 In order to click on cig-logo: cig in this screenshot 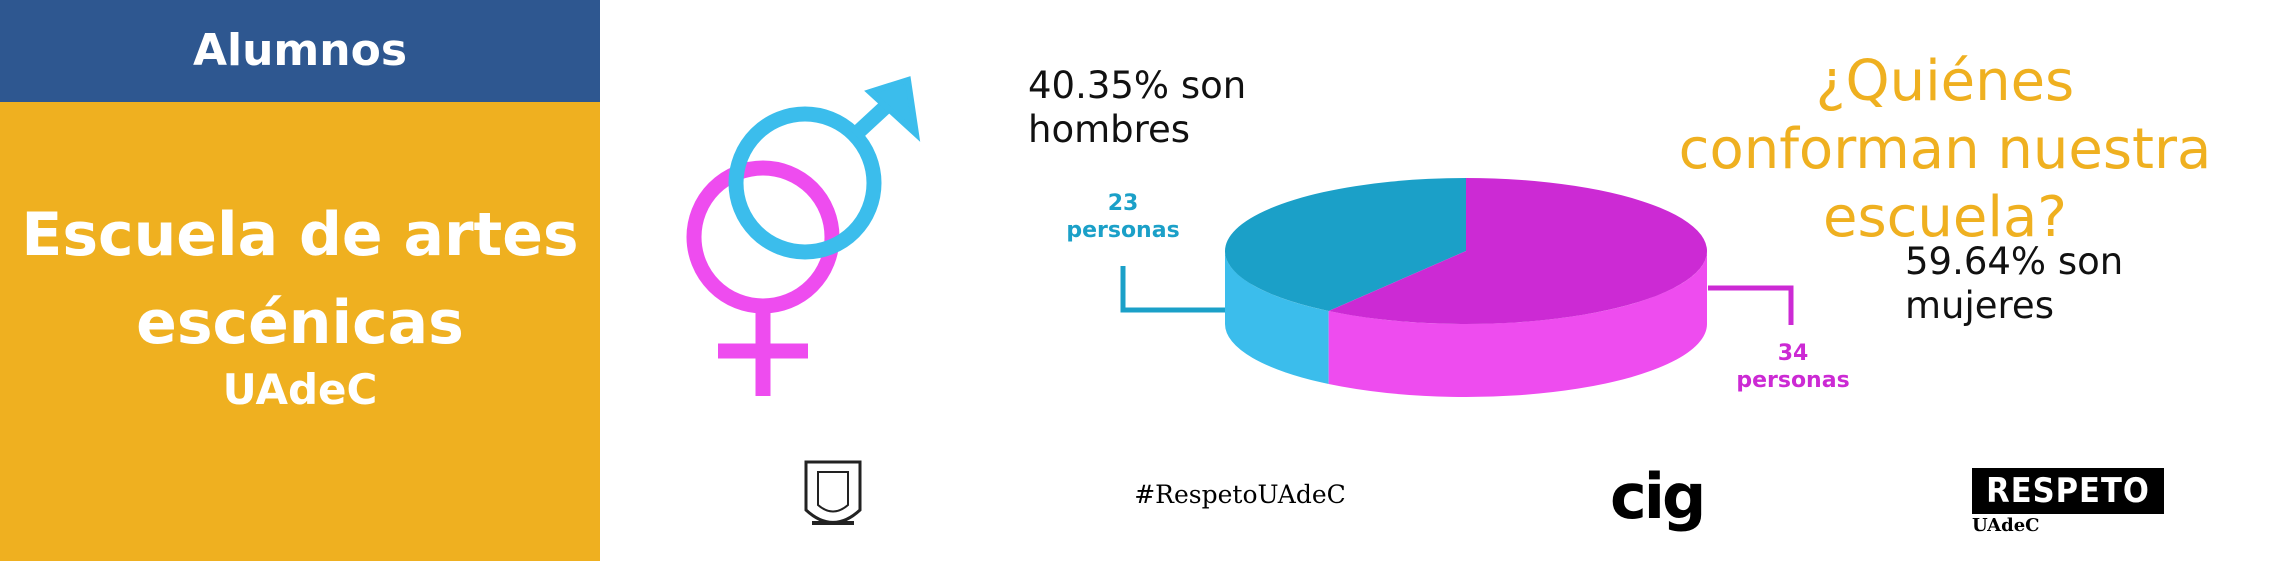, I will do `click(1658, 496)`.